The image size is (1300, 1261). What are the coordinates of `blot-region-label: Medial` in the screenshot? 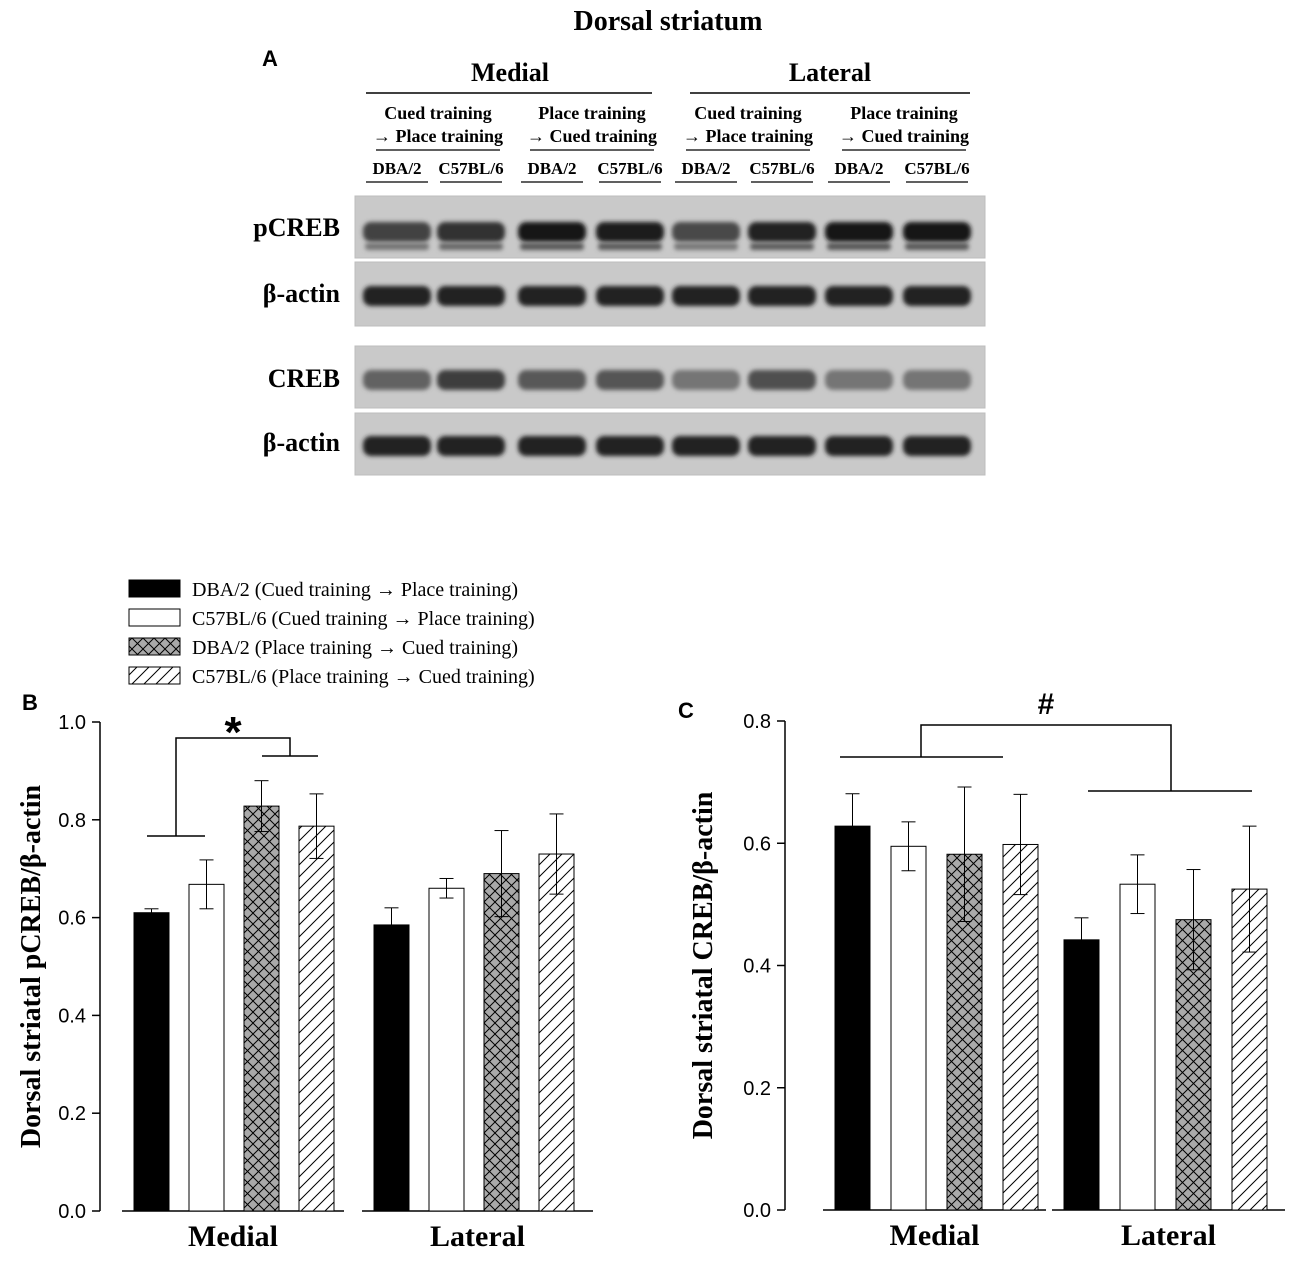 It's located at (510, 72).